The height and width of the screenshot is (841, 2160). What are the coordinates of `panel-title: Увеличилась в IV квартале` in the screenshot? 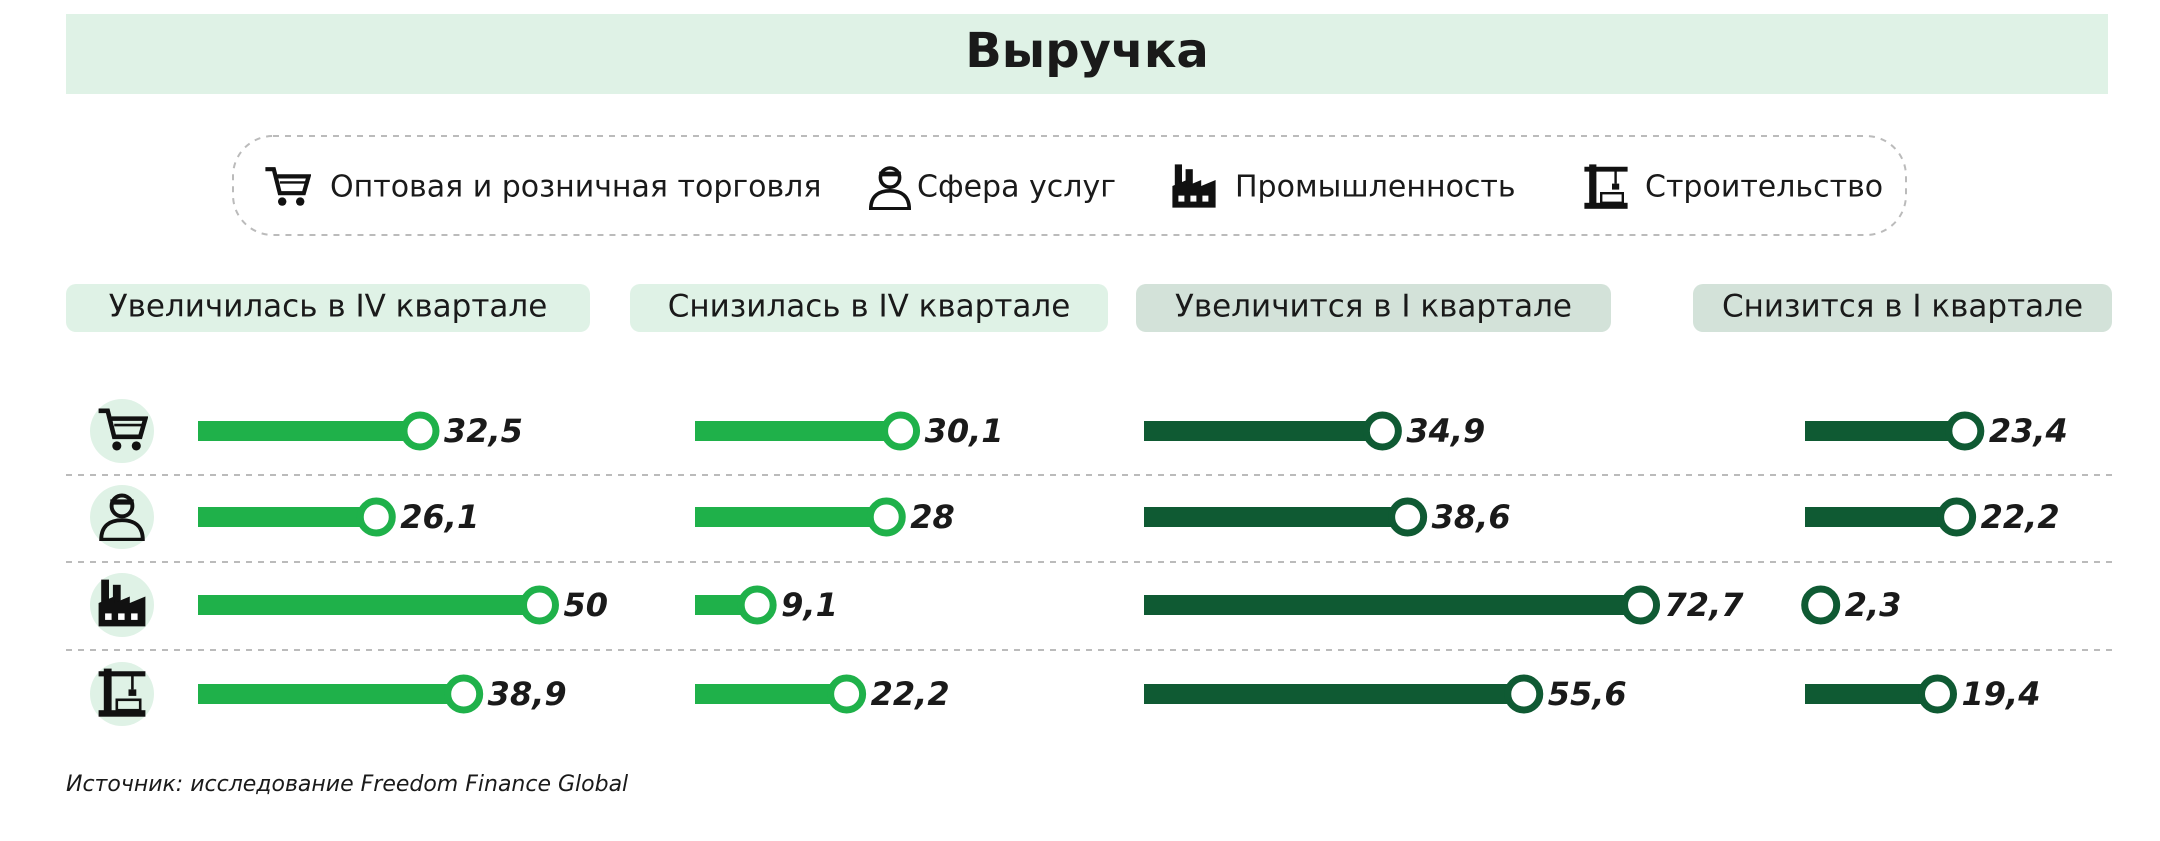 It's located at (328, 307).